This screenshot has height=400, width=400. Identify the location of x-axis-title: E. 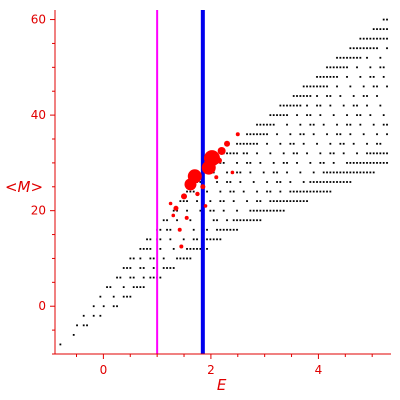
(222, 385).